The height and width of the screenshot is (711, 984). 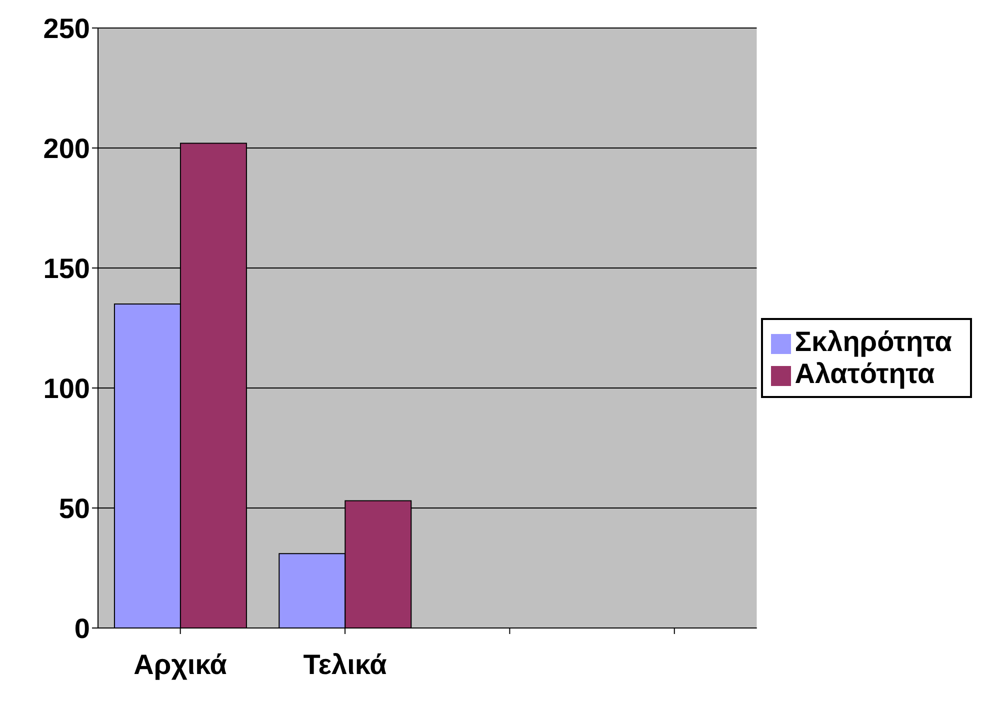 I want to click on y-tick-label: 200, so click(x=66, y=148).